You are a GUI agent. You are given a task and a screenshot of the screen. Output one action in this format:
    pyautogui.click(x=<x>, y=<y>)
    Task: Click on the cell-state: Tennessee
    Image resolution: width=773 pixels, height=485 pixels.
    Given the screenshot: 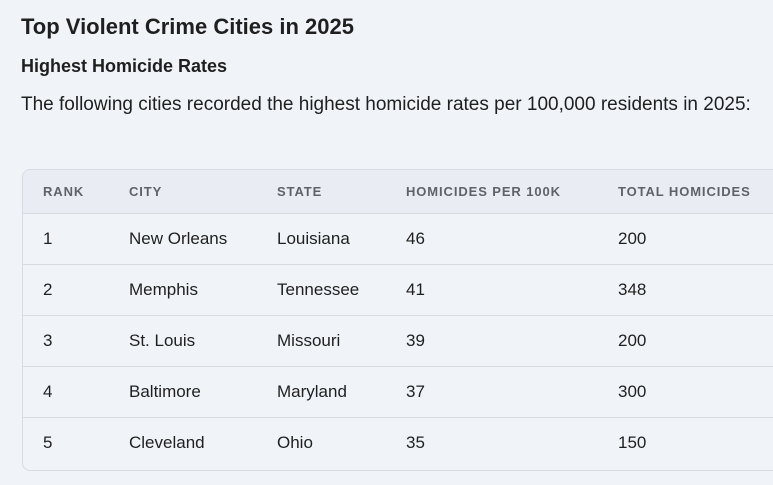 What is the action you would take?
    pyautogui.click(x=321, y=289)
    